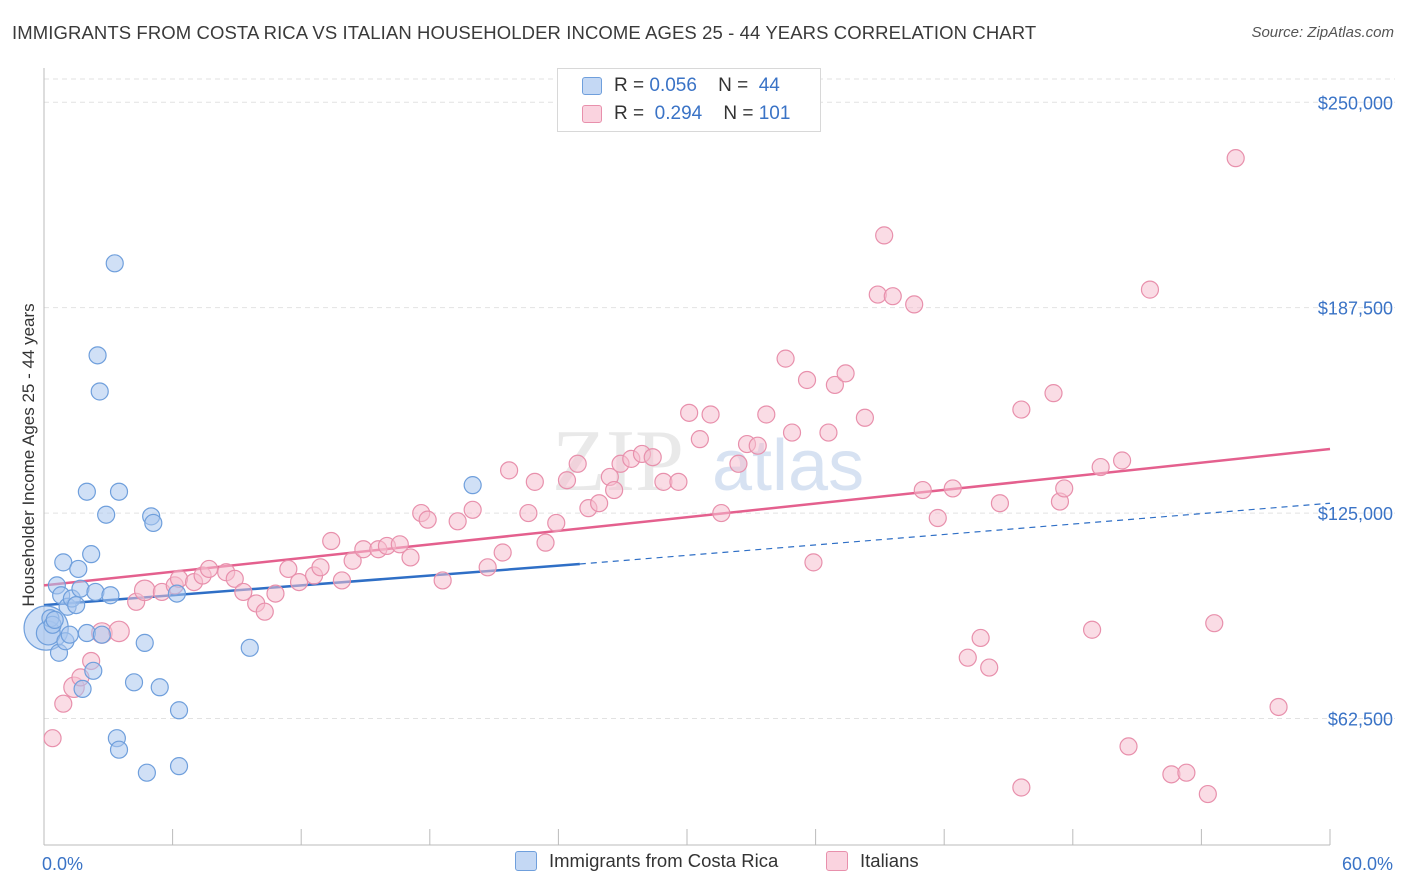  Describe the element at coordinates (889, 860) in the screenshot. I see `bottom-legend-label: Italians` at that location.